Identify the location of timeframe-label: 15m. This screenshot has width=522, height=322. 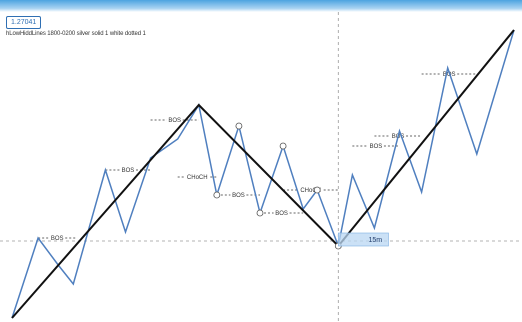
(375, 240).